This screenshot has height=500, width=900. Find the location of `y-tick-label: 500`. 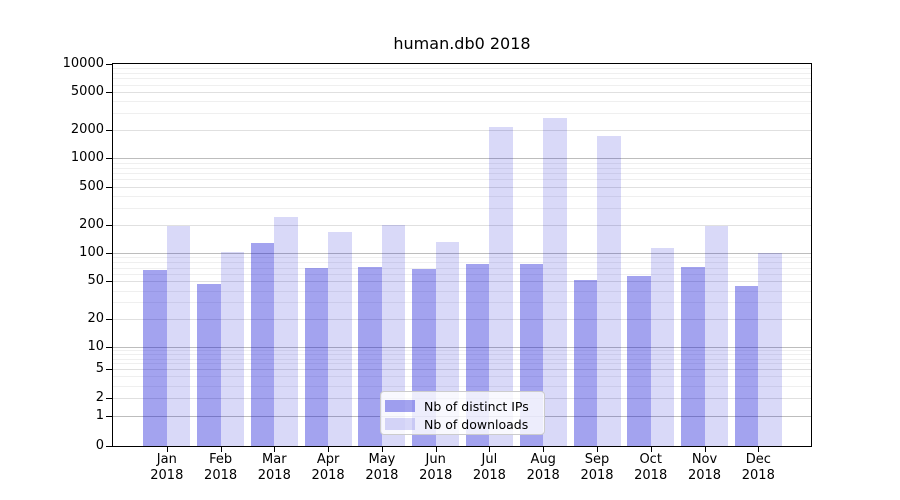

y-tick-label: 500 is located at coordinates (91, 186).